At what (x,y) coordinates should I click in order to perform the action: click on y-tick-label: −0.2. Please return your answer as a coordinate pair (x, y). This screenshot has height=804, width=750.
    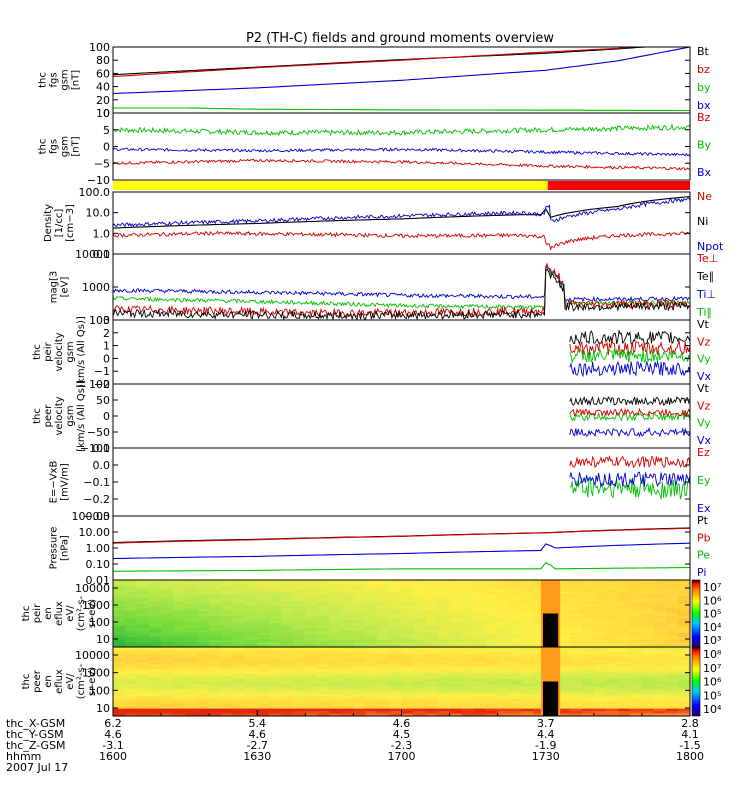
    Looking at the image, I should click on (96, 499).